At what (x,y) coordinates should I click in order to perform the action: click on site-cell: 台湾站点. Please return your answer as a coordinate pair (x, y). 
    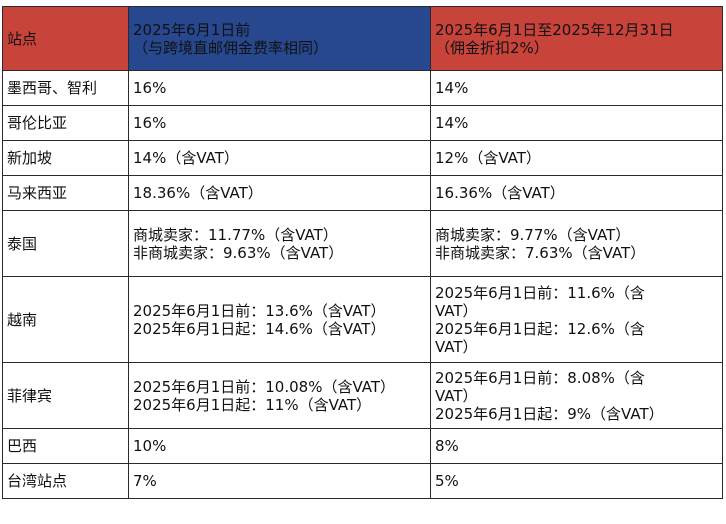
    Looking at the image, I should click on (65, 481).